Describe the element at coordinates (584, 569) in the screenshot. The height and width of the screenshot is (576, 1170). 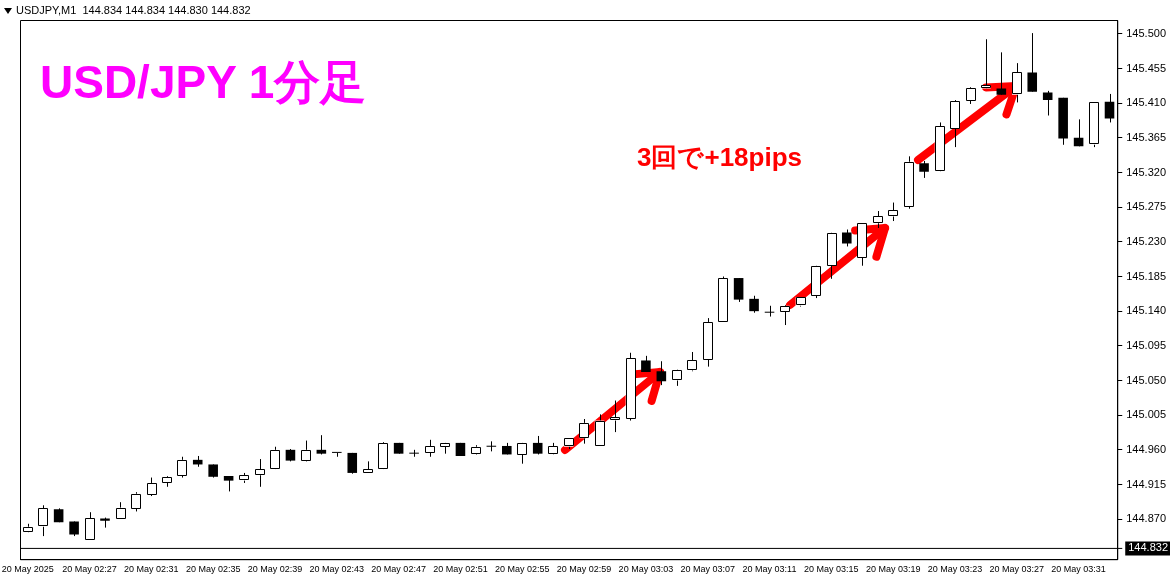
I see `x-tick-label: 20 May 02:59` at that location.